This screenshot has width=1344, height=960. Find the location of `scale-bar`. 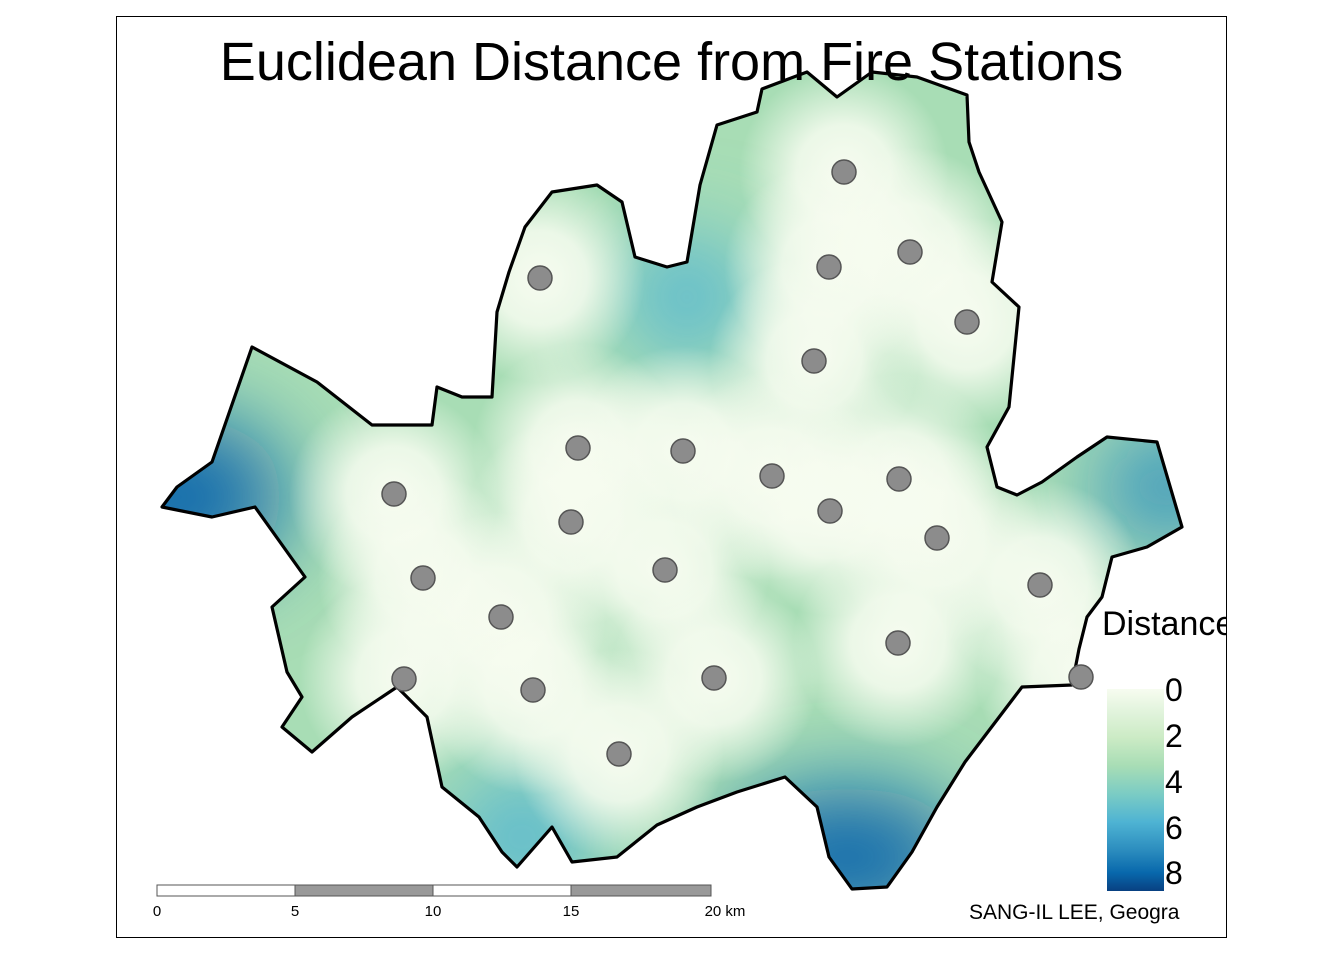

scale-bar is located at coordinates (434, 890).